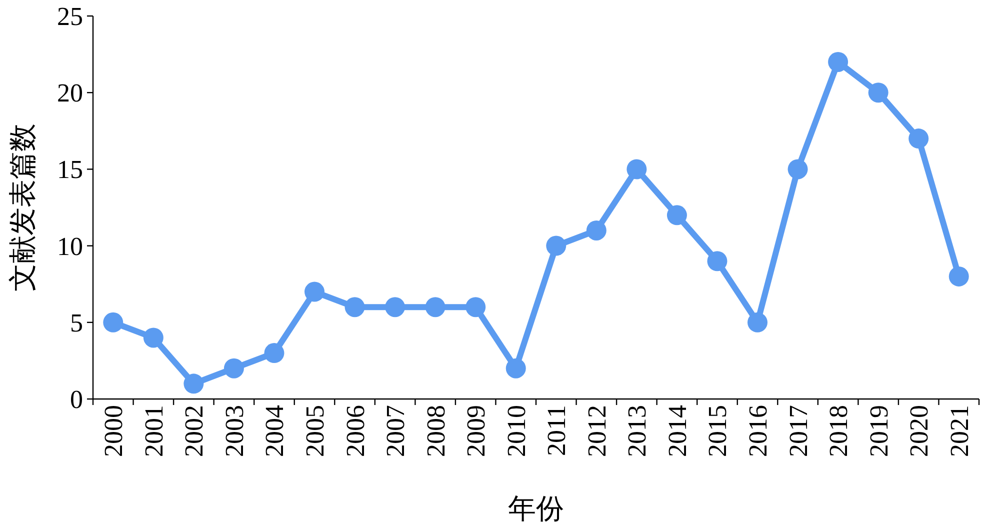 This screenshot has height=526, width=1000. Describe the element at coordinates (597, 431) in the screenshot. I see `x-tick-label: 2012` at that location.